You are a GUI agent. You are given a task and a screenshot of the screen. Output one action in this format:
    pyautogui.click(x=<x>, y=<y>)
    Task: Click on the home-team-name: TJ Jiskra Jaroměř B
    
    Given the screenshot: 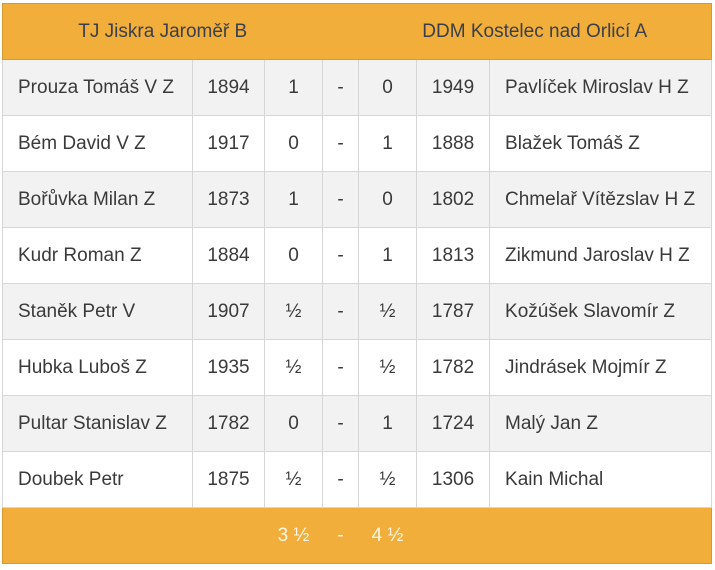 What is the action you would take?
    pyautogui.click(x=162, y=31)
    